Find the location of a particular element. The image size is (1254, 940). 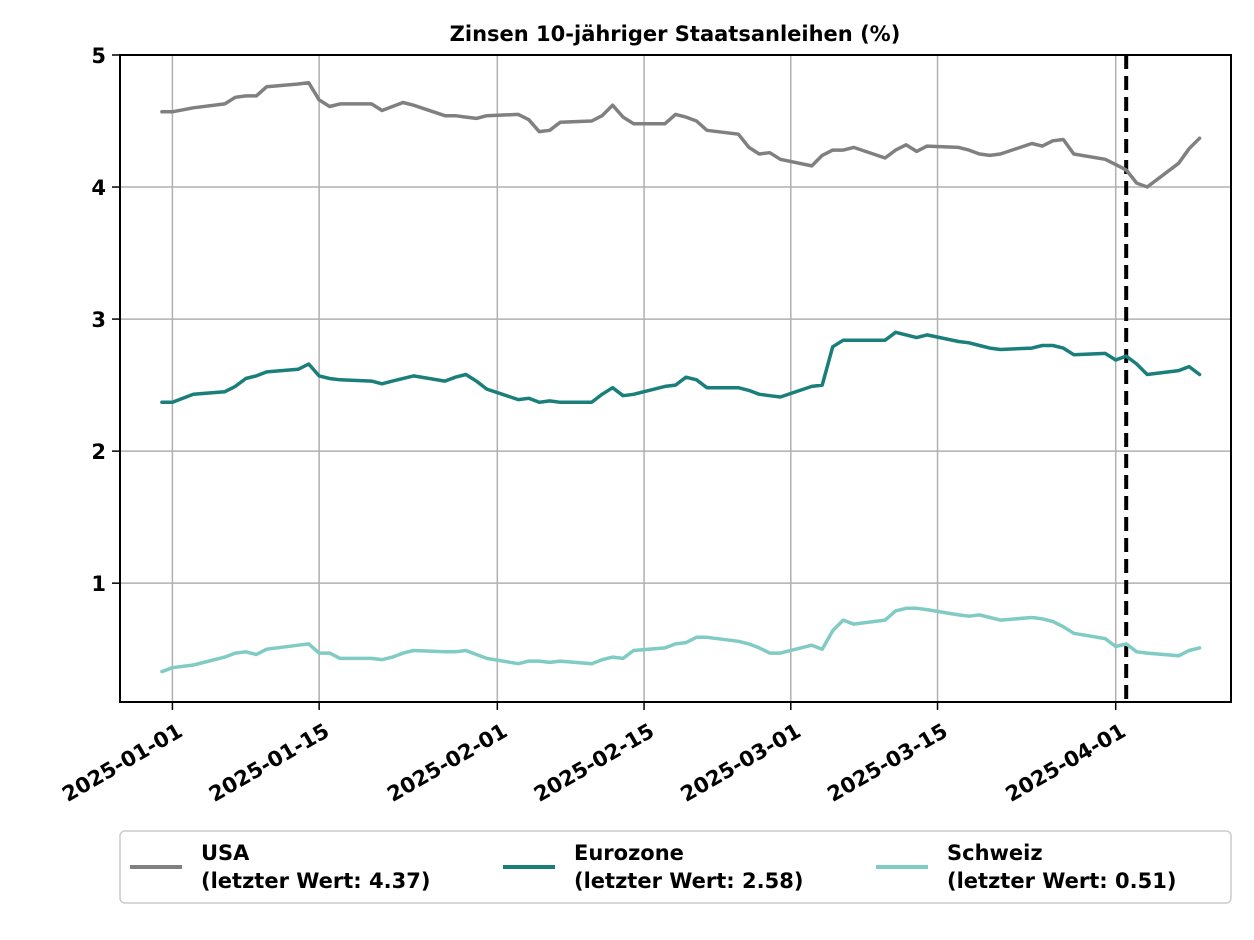

legend-entry-eurozone: Eurozone (letzter Wert: 2.58) is located at coordinates (653, 867).